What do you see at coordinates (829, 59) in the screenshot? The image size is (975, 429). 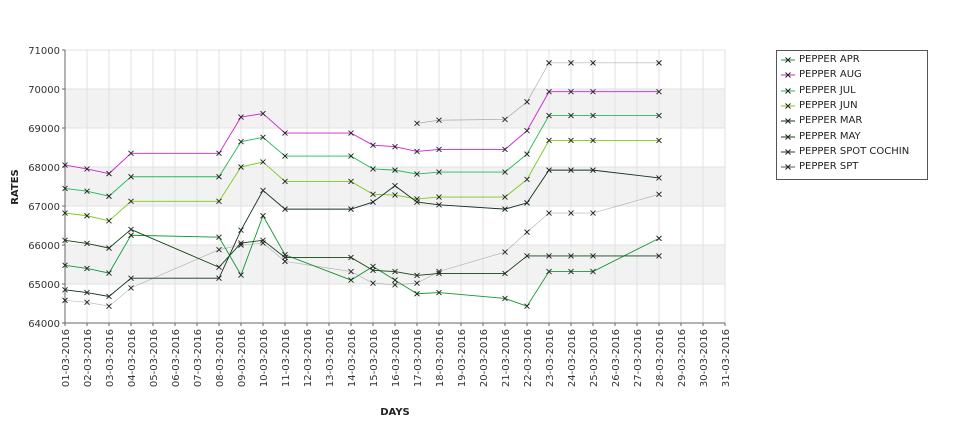 I see `legend-label: PEPPER APR` at bounding box center [829, 59].